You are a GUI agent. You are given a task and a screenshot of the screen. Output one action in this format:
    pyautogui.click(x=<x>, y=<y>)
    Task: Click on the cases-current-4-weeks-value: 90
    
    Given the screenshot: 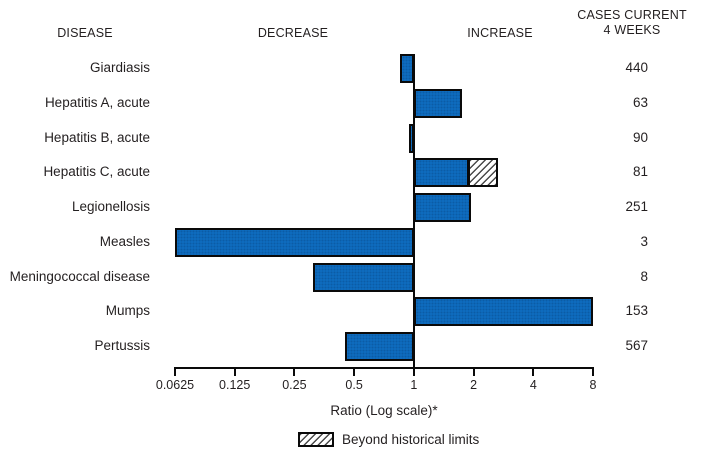 What is the action you would take?
    pyautogui.click(x=640, y=137)
    